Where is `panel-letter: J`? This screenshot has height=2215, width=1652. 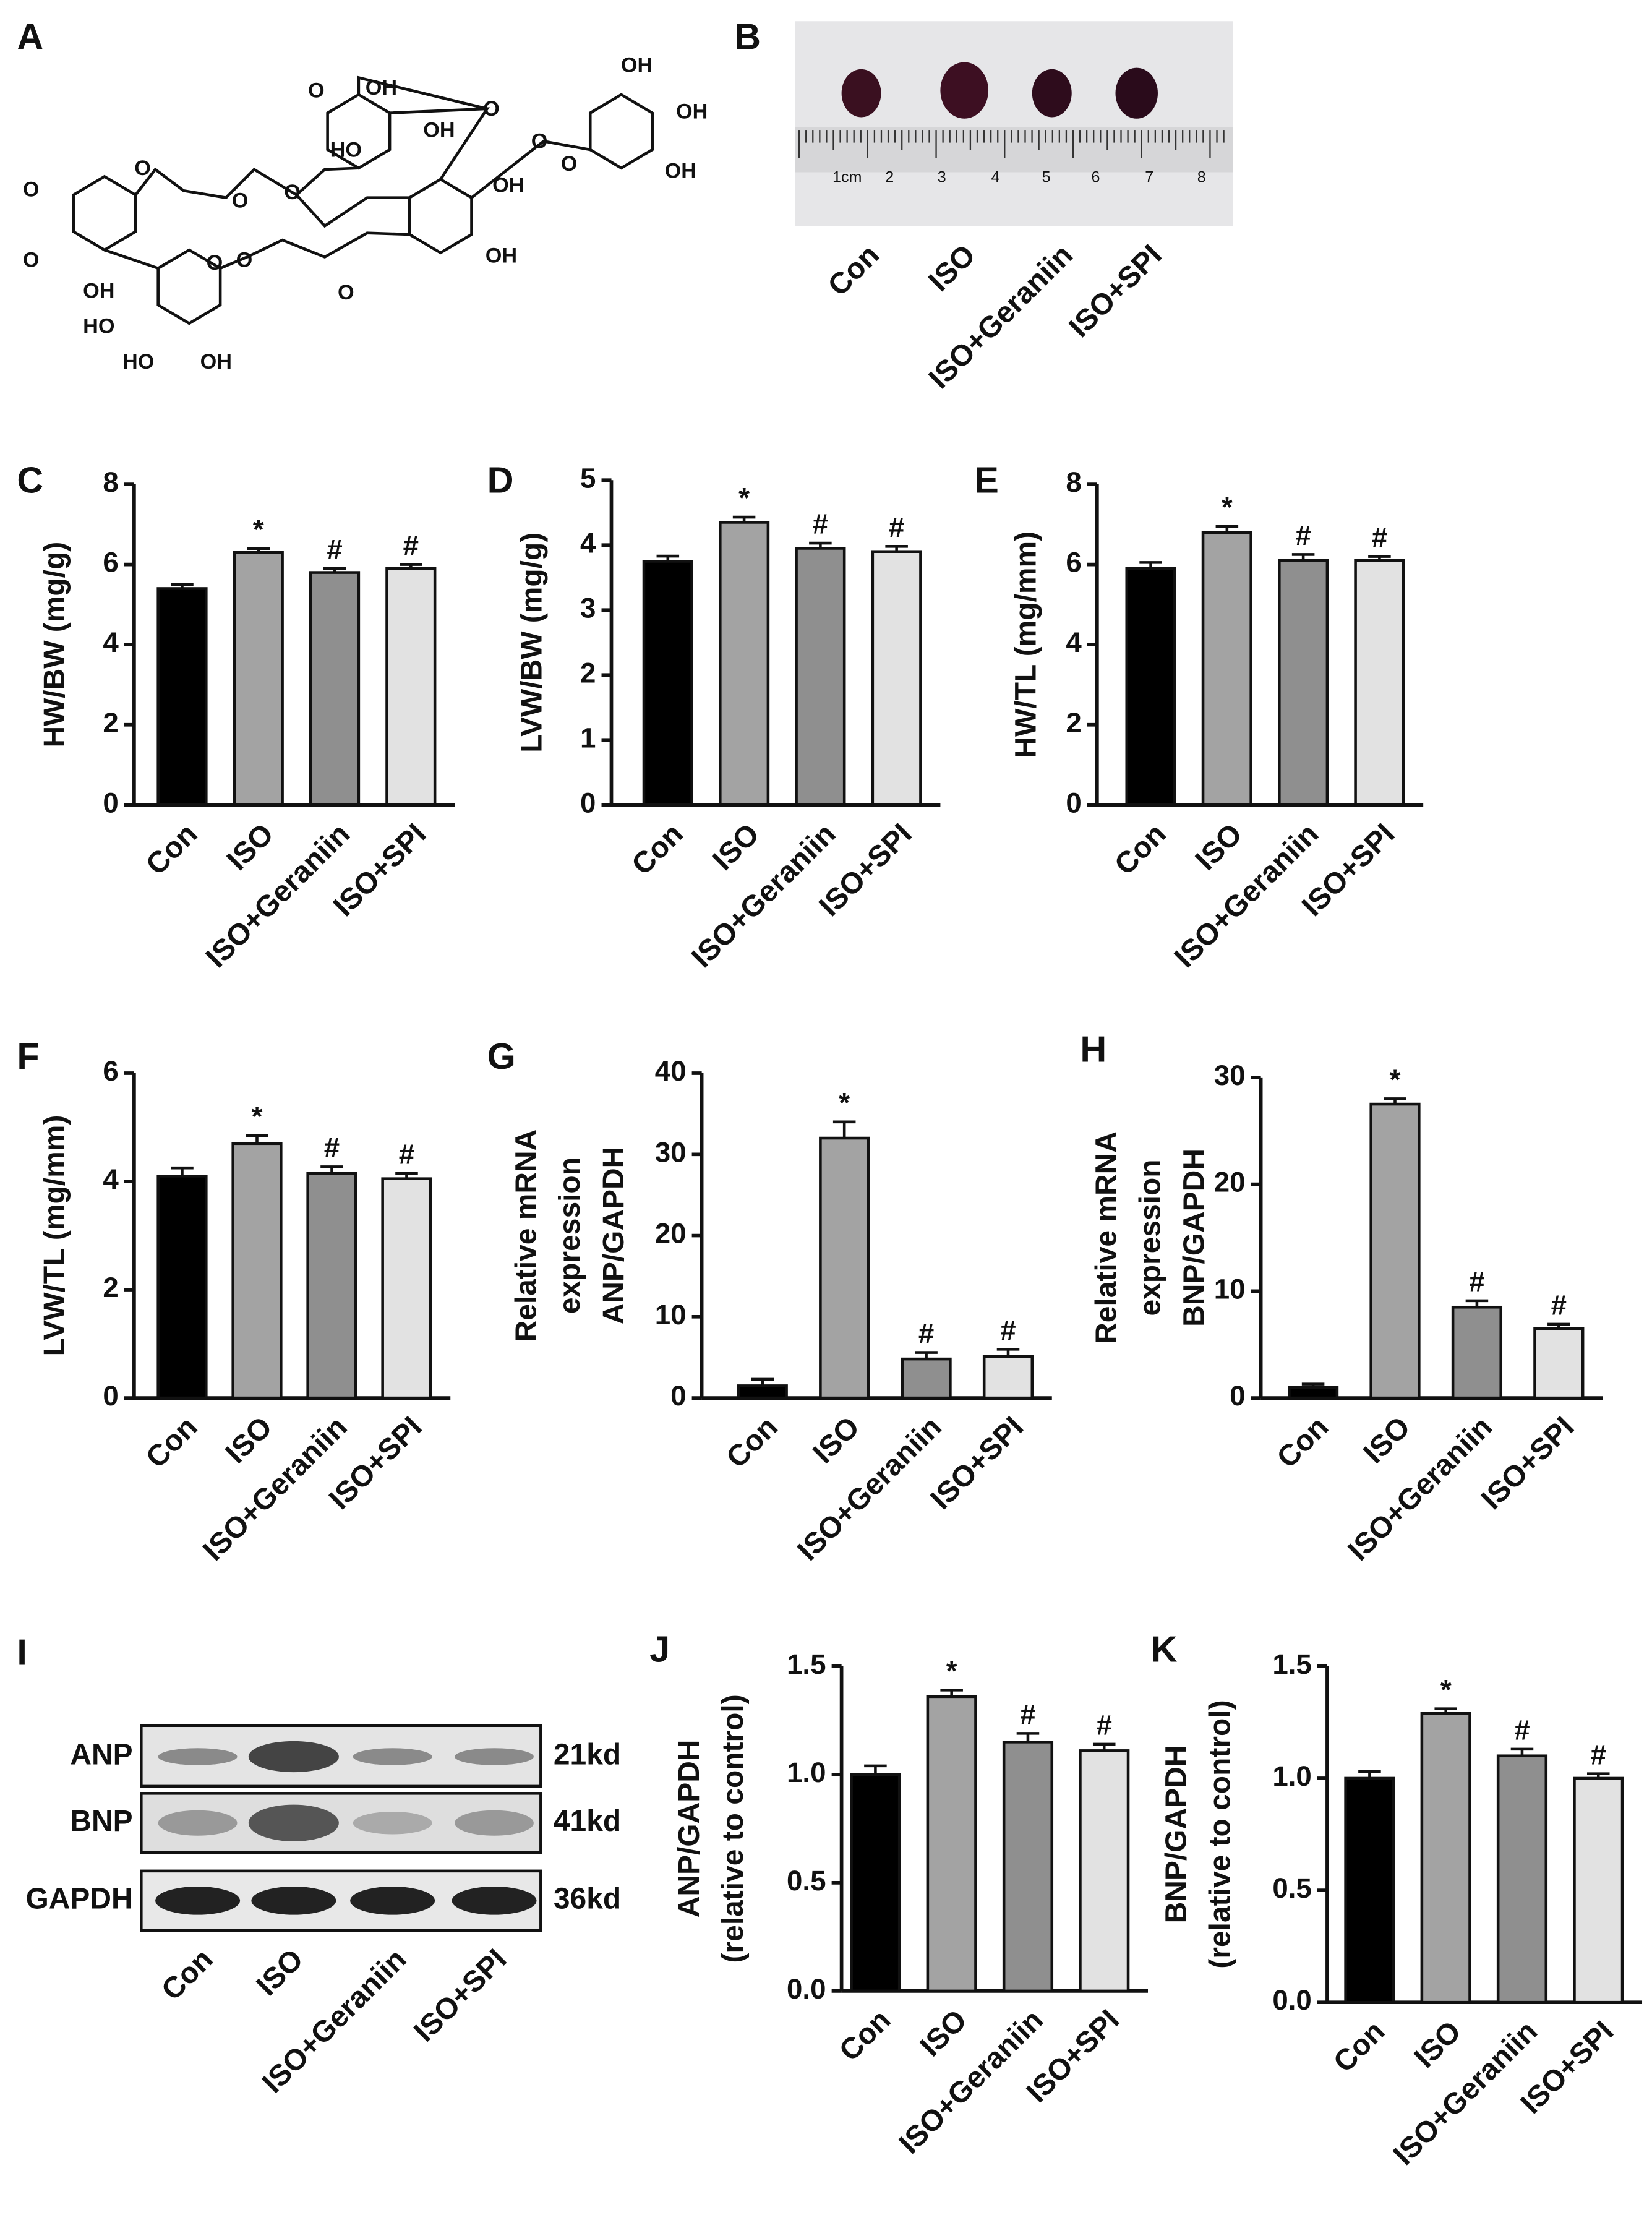 panel-letter: J is located at coordinates (659, 1649).